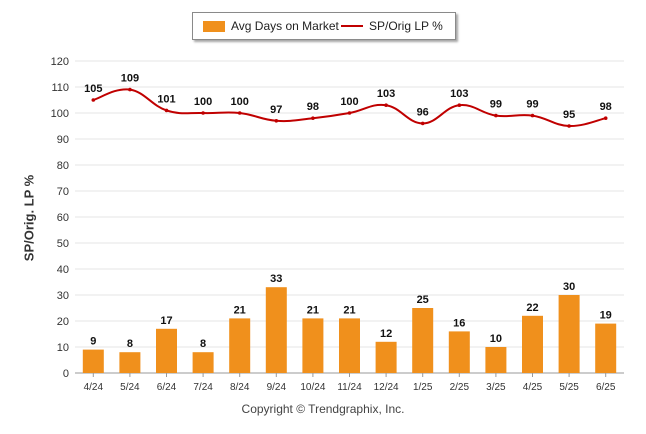  What do you see at coordinates (63, 322) in the screenshot?
I see `y-tick-label: 20` at bounding box center [63, 322].